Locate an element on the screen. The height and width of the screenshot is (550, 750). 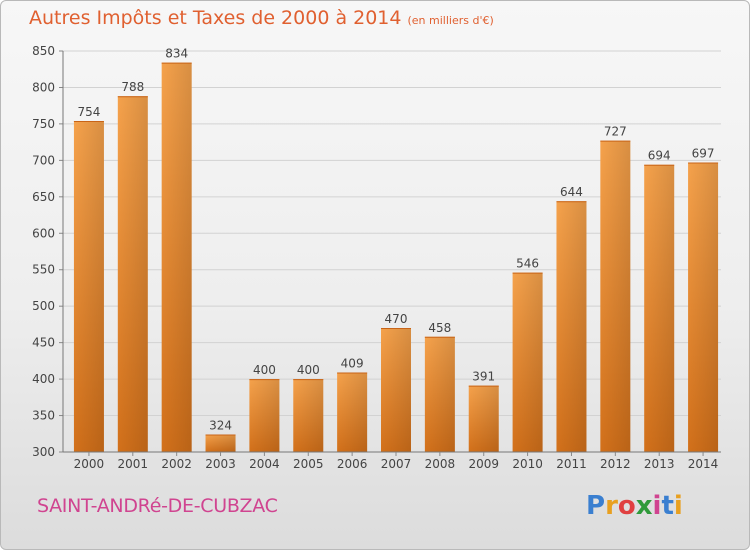
logo-letter: o is located at coordinates (626, 506).